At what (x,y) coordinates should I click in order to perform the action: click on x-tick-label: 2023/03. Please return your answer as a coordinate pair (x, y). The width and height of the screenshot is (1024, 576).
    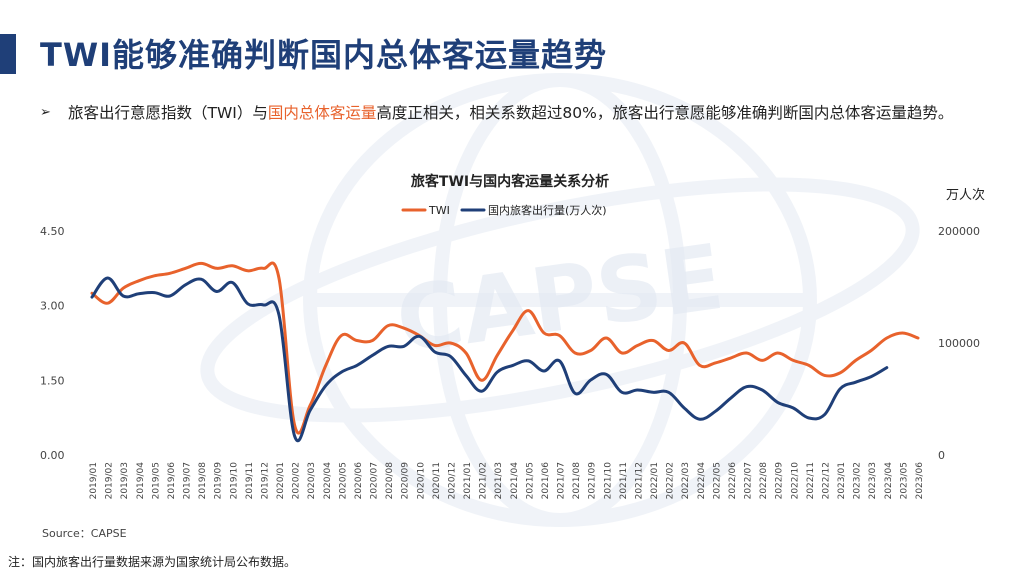
    Looking at the image, I should click on (873, 480).